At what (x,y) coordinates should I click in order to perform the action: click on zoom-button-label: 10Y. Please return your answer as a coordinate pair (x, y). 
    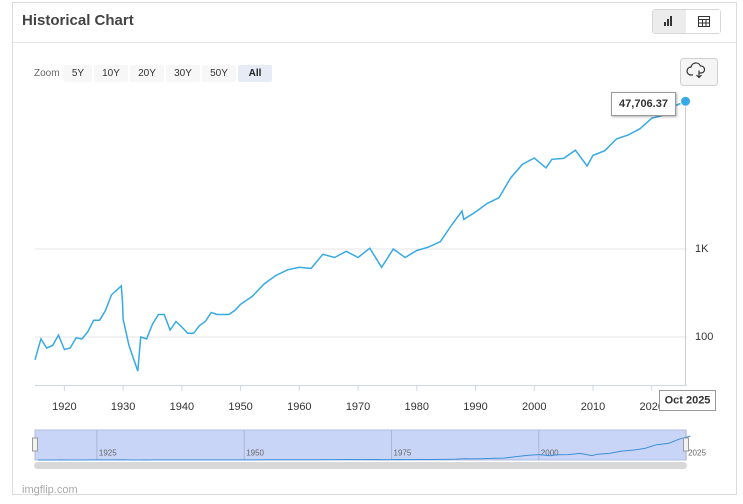
    Looking at the image, I should click on (111, 73).